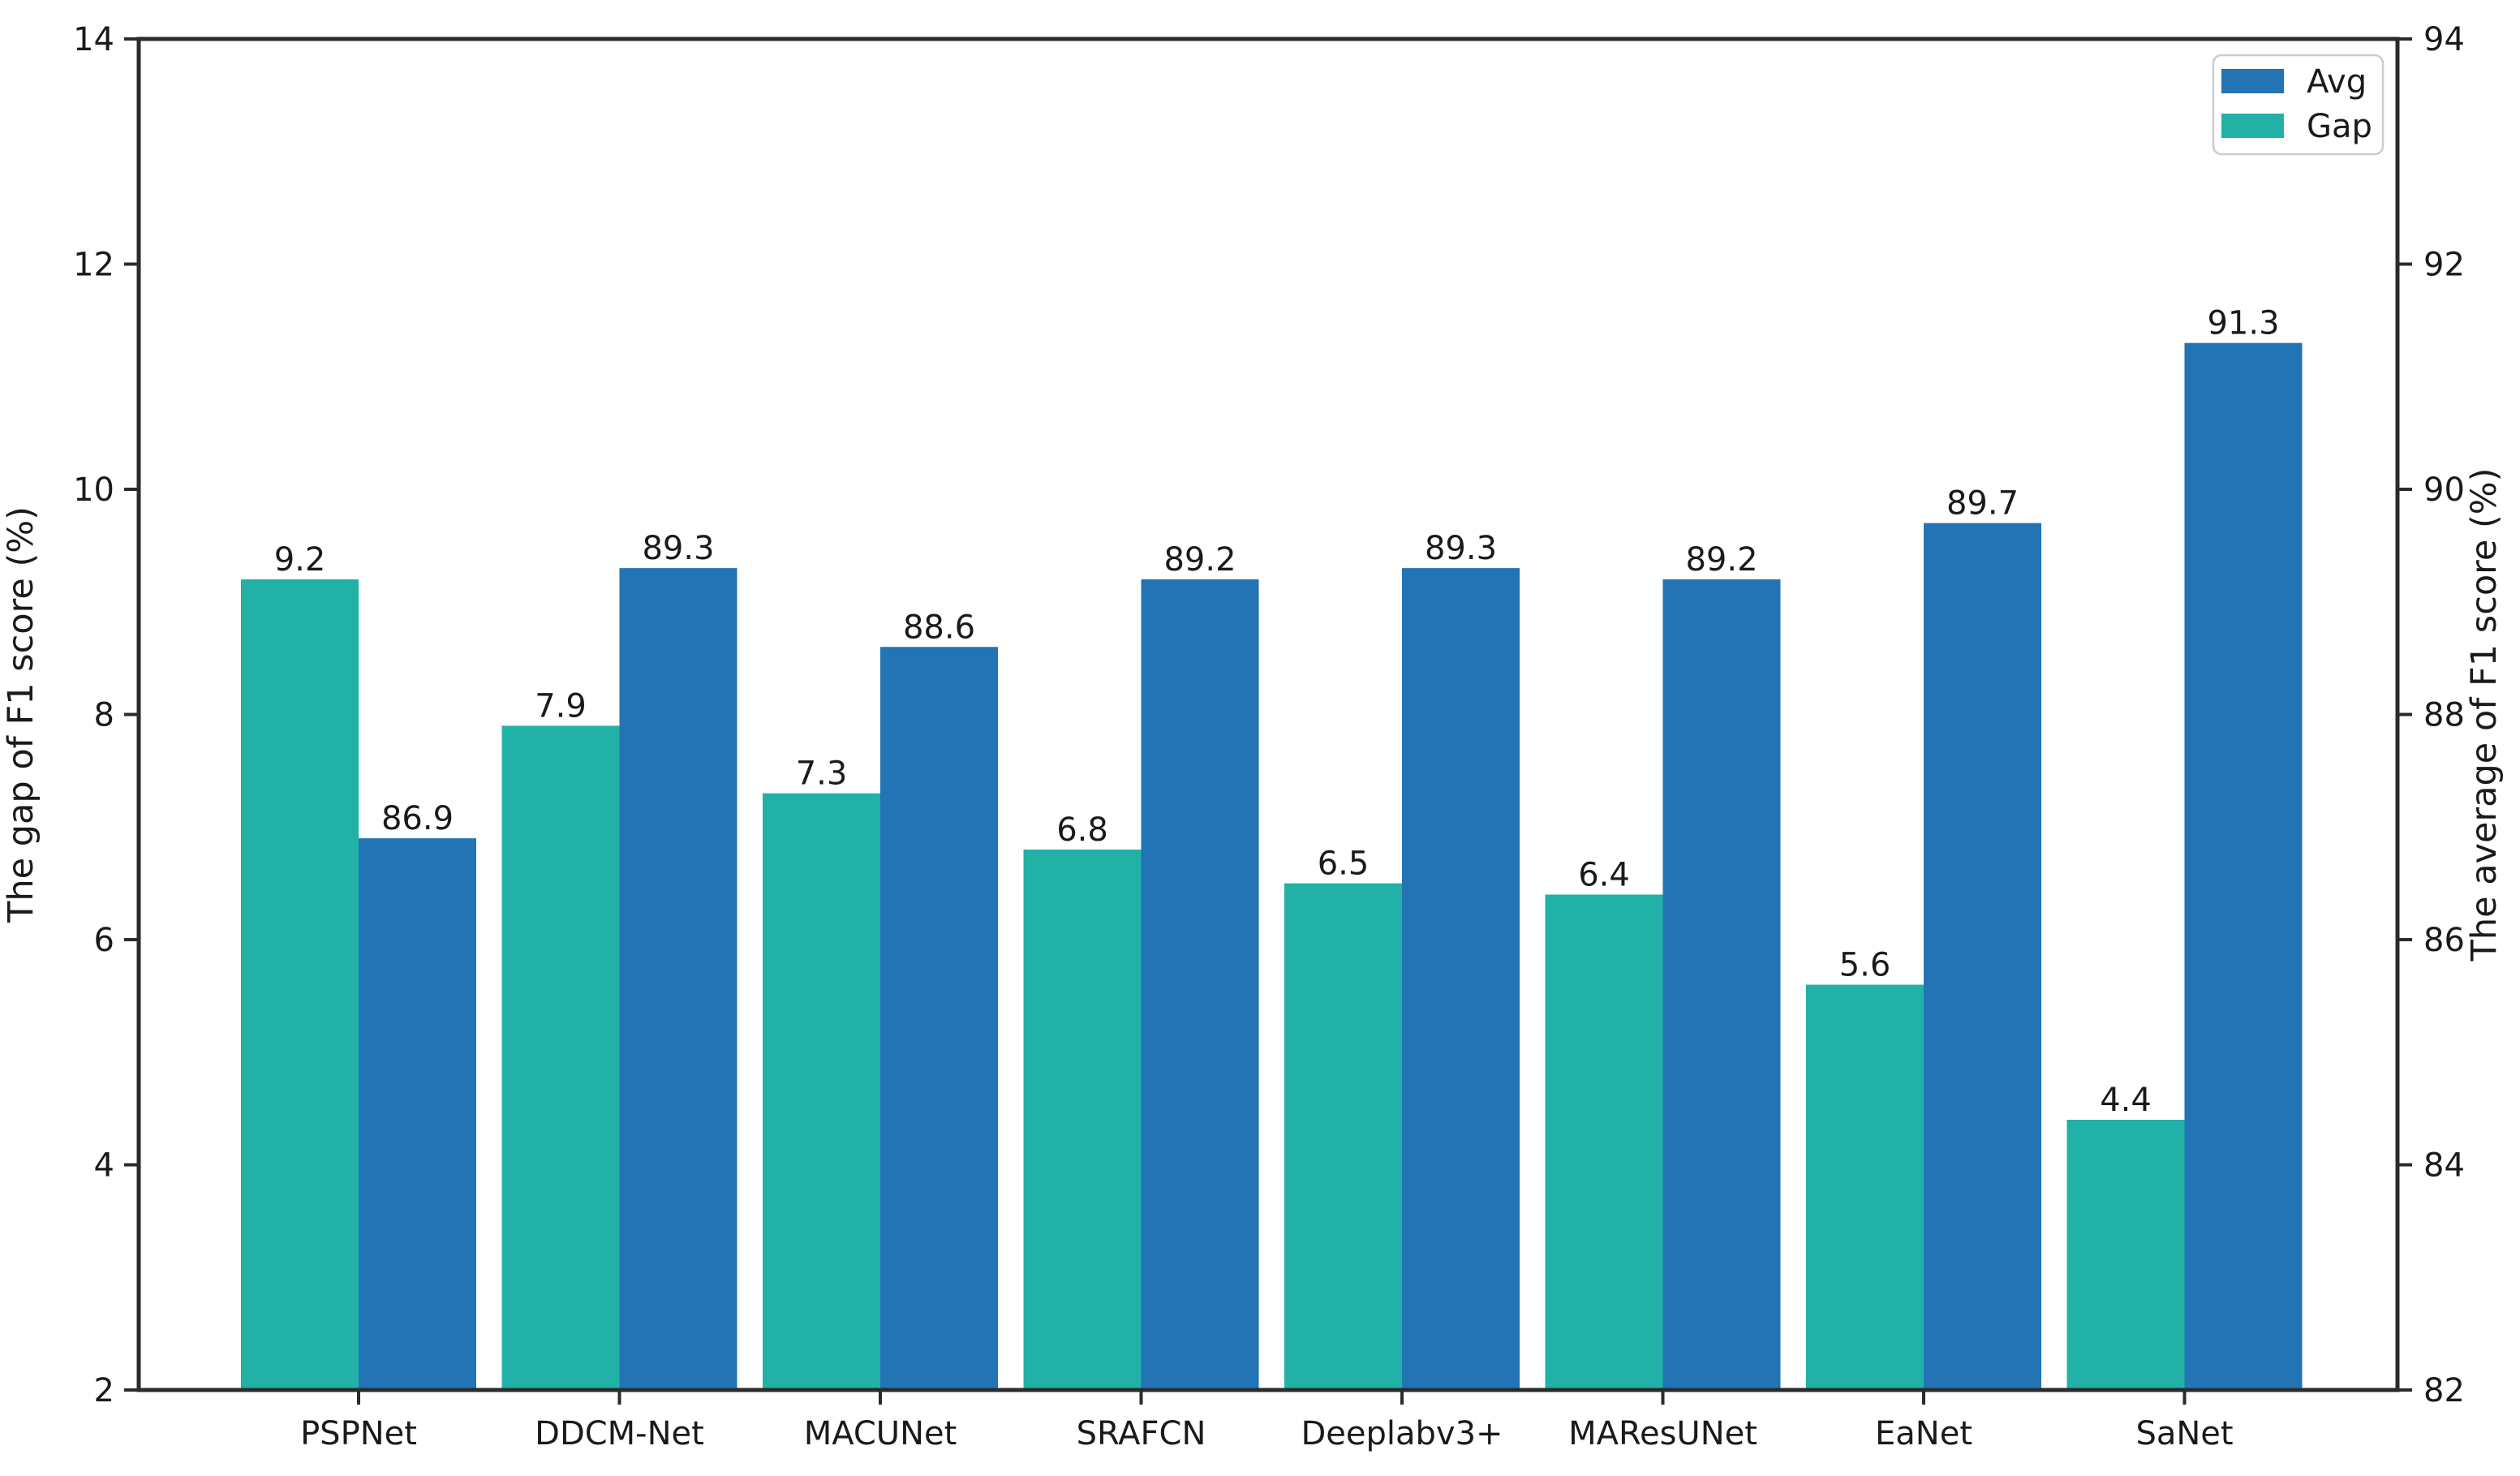 This screenshot has width=2520, height=1476. What do you see at coordinates (93, 490) in the screenshot?
I see `left-tick-label-10: 10` at bounding box center [93, 490].